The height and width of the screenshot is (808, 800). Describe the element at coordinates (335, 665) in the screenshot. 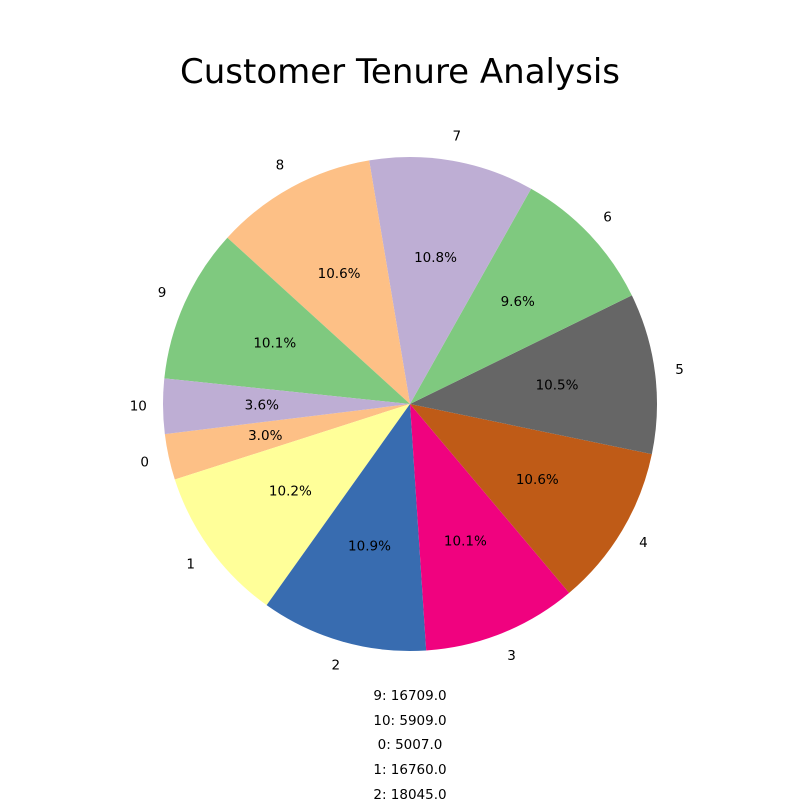

I see `slice-category-label: 2` at that location.